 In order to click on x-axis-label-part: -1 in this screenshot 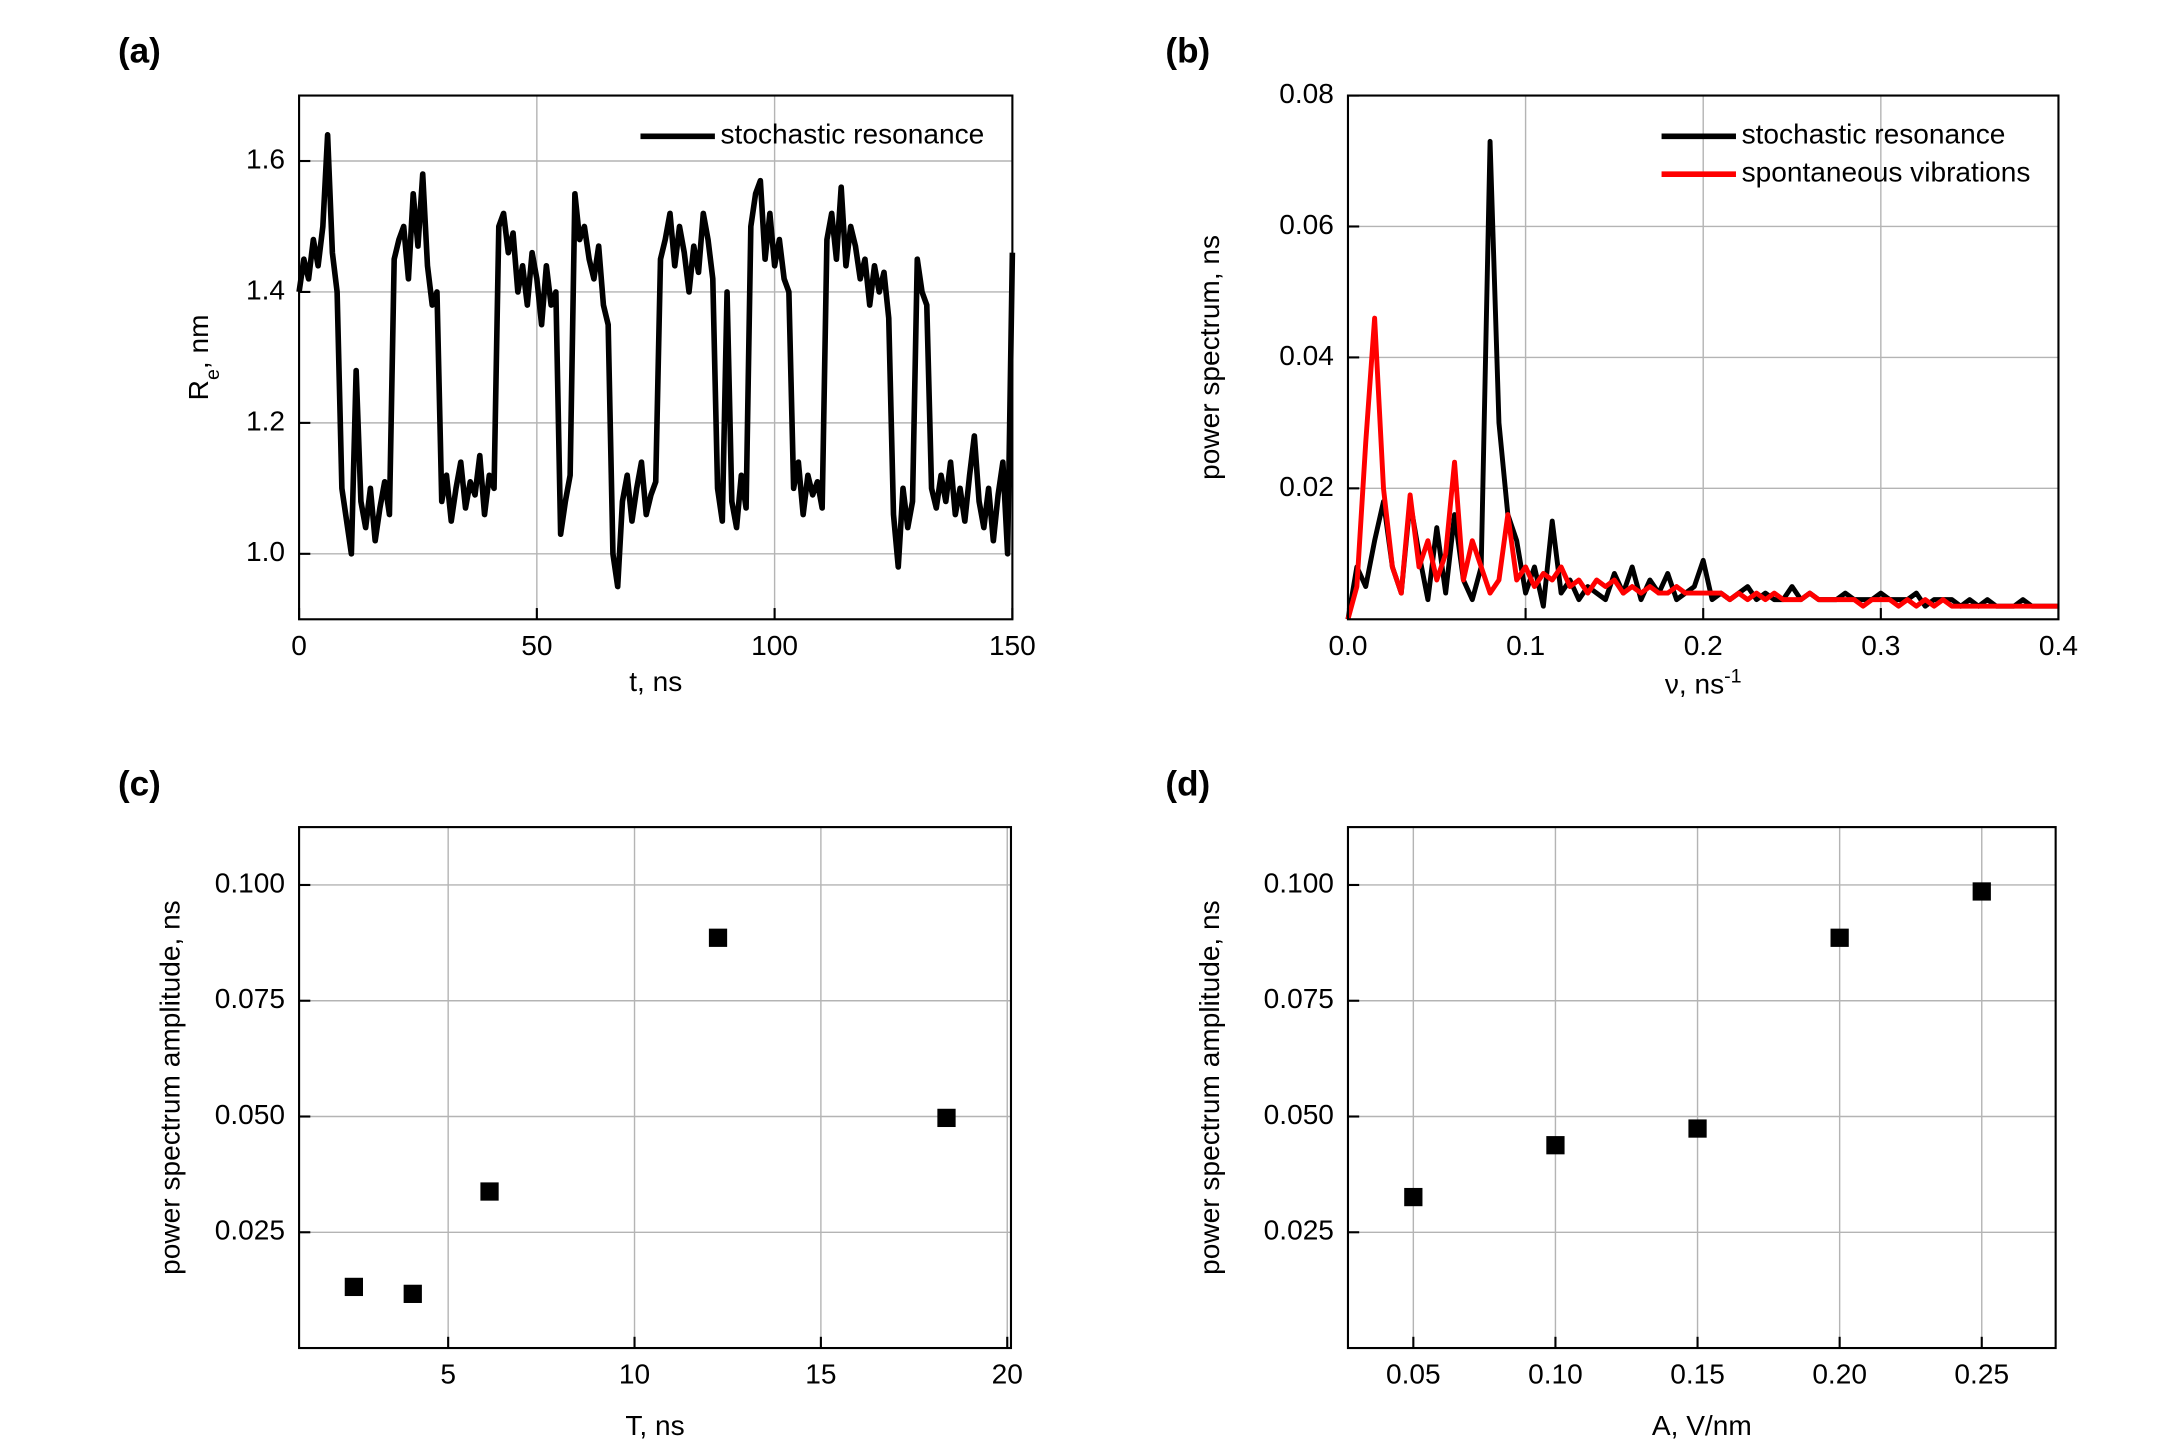, I will do `click(1732, 677)`.